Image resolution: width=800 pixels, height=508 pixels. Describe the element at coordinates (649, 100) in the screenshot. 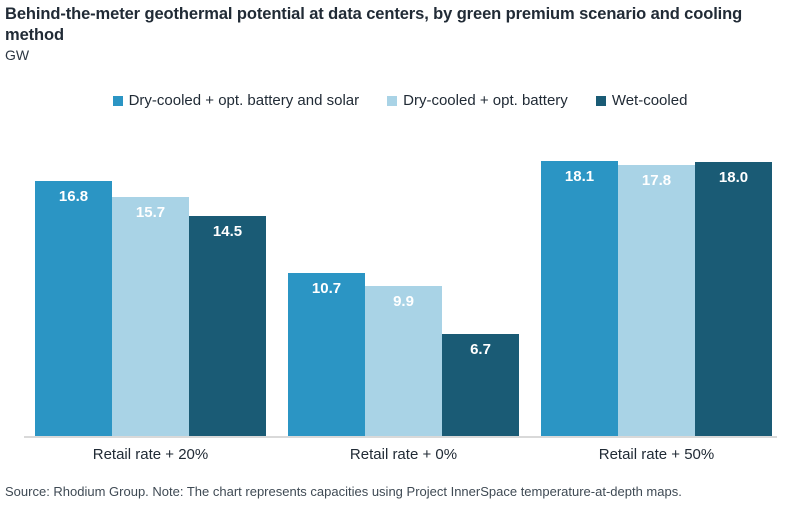

I see `legend-label: Wet-cooled` at that location.